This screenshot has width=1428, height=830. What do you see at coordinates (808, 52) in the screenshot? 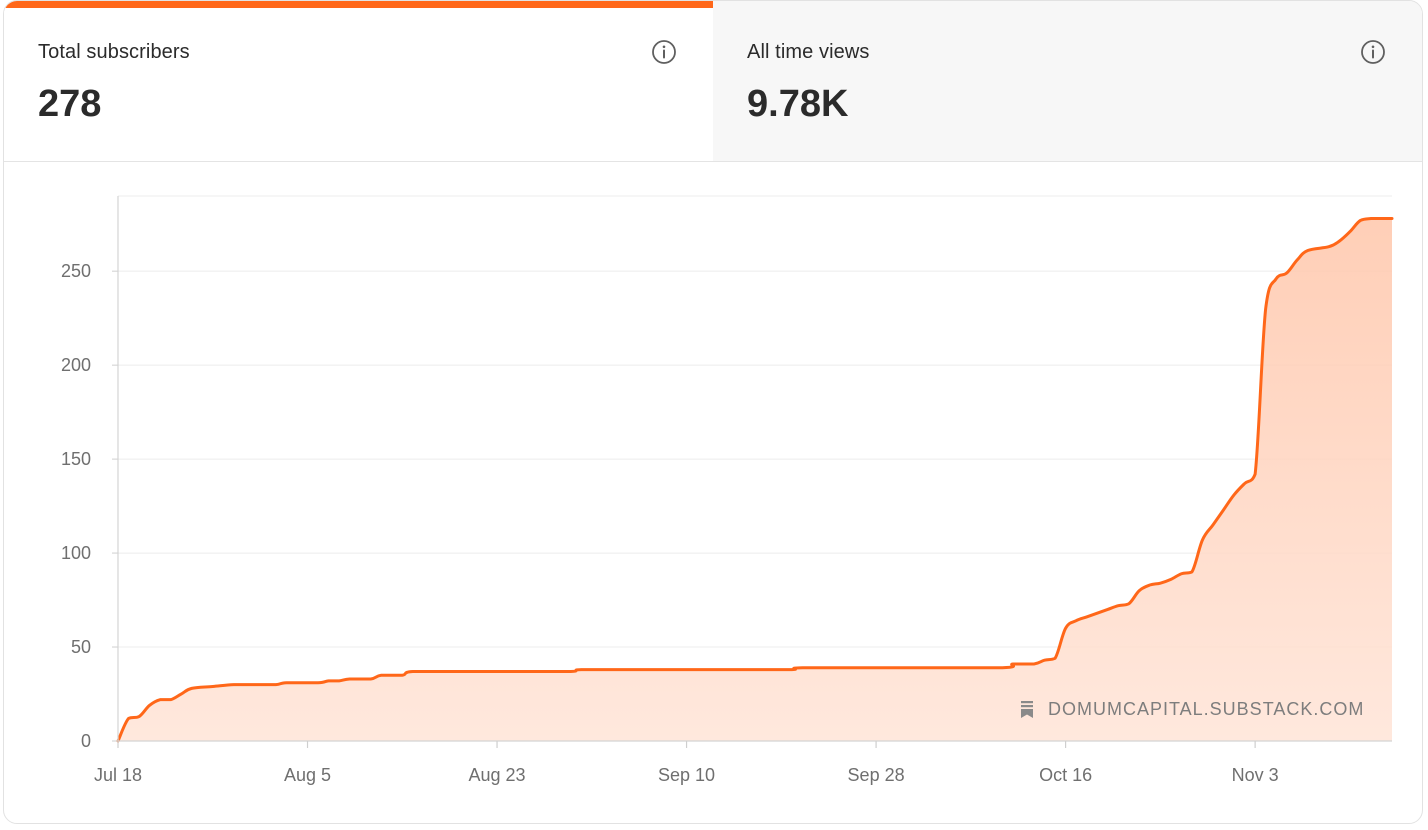
I see `tab-label: All time views` at bounding box center [808, 52].